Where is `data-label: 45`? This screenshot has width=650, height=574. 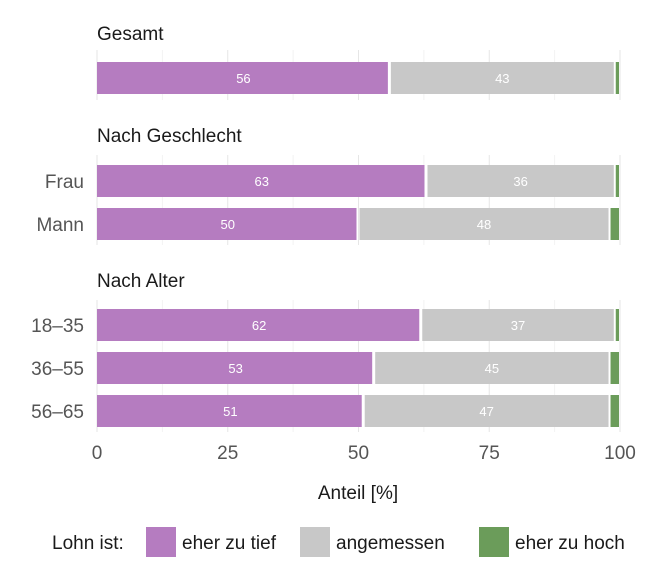
data-label: 45 is located at coordinates (492, 368).